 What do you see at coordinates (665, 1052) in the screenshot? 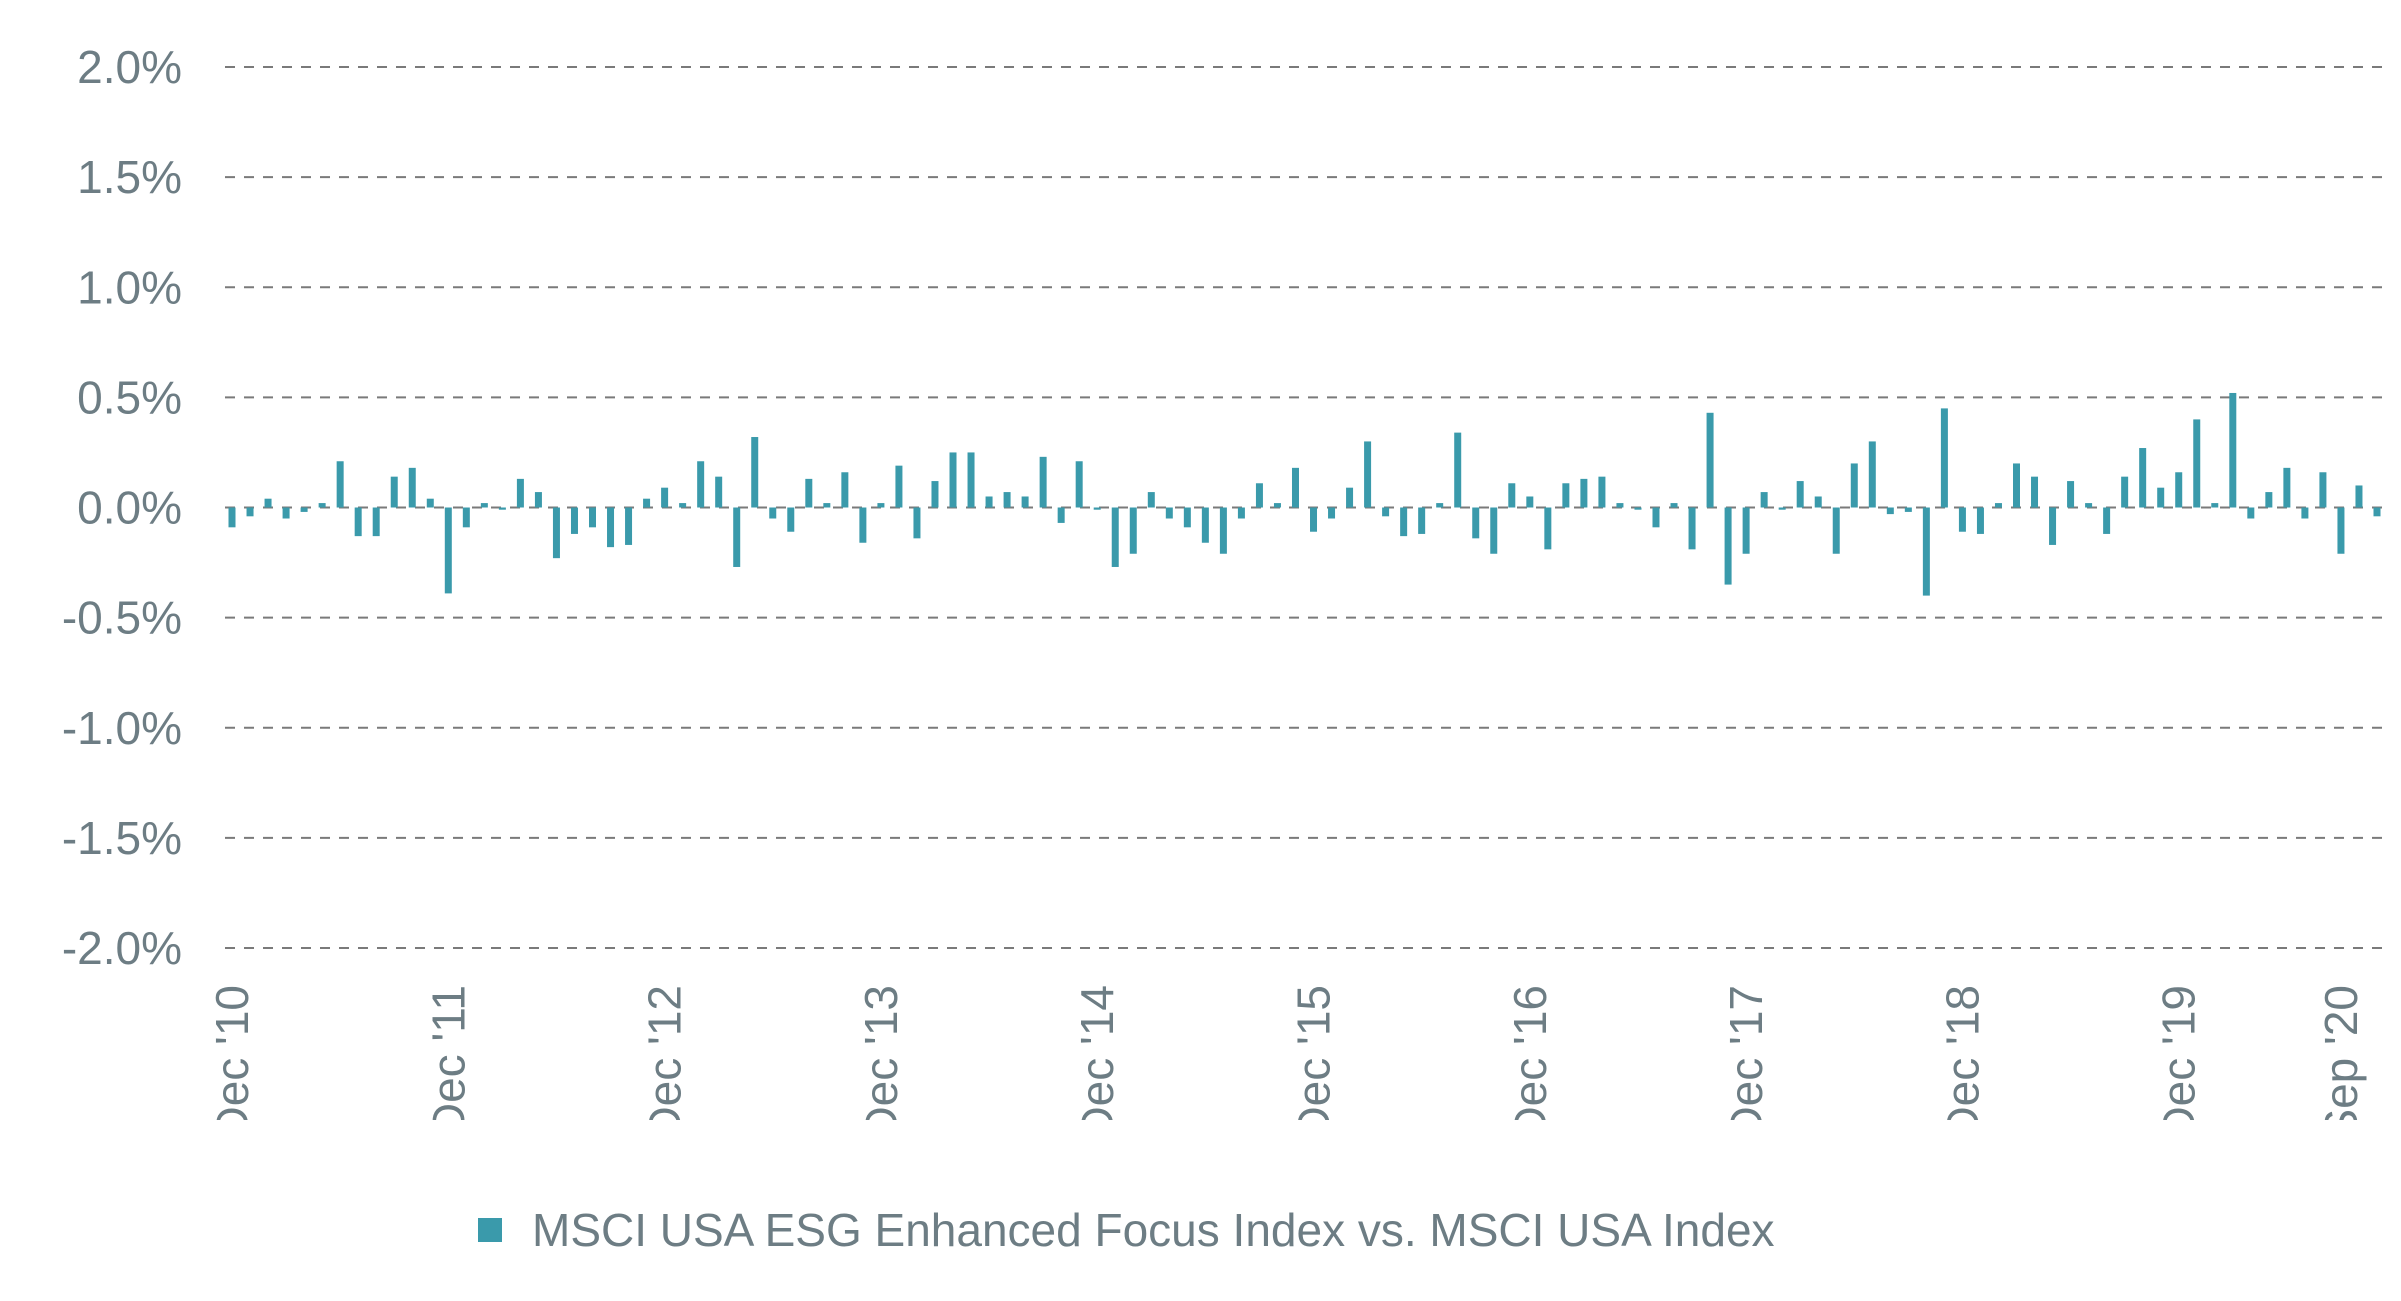
I see `x-tick-label: Dec '12` at bounding box center [665, 1052].